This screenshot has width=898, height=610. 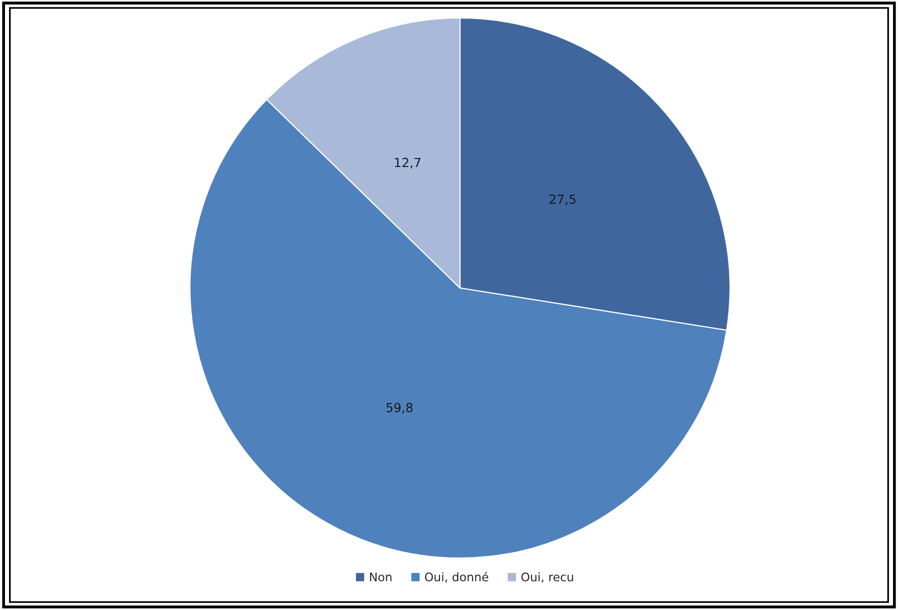 What do you see at coordinates (399, 408) in the screenshot?
I see `data-label: 59,8` at bounding box center [399, 408].